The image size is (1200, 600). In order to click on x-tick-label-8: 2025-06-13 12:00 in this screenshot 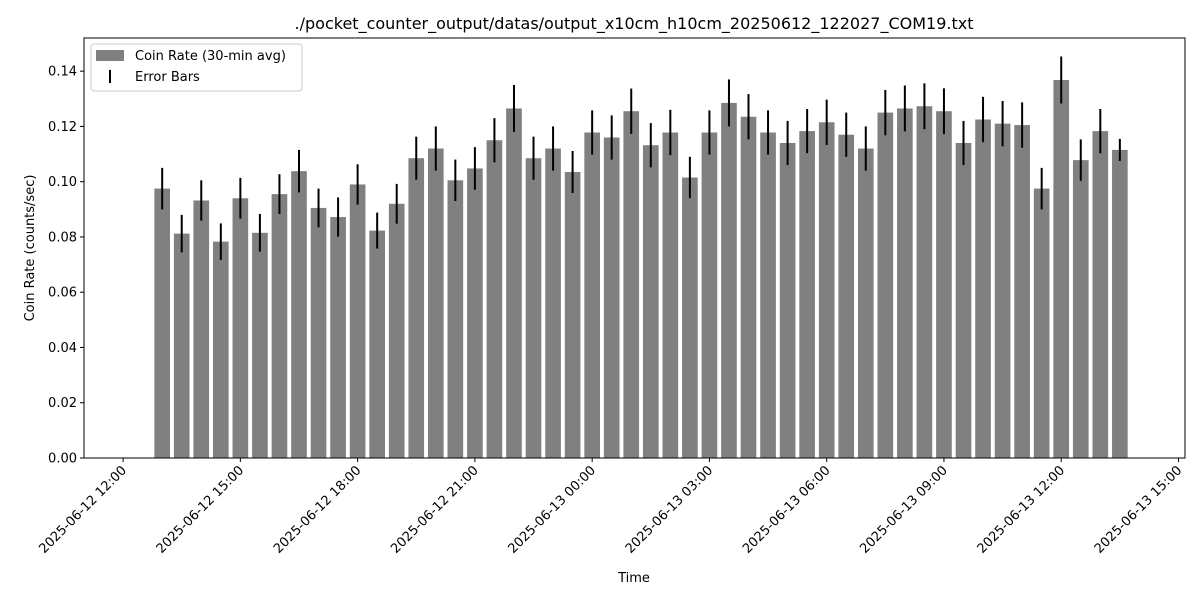, I will do `click(1021, 509)`.